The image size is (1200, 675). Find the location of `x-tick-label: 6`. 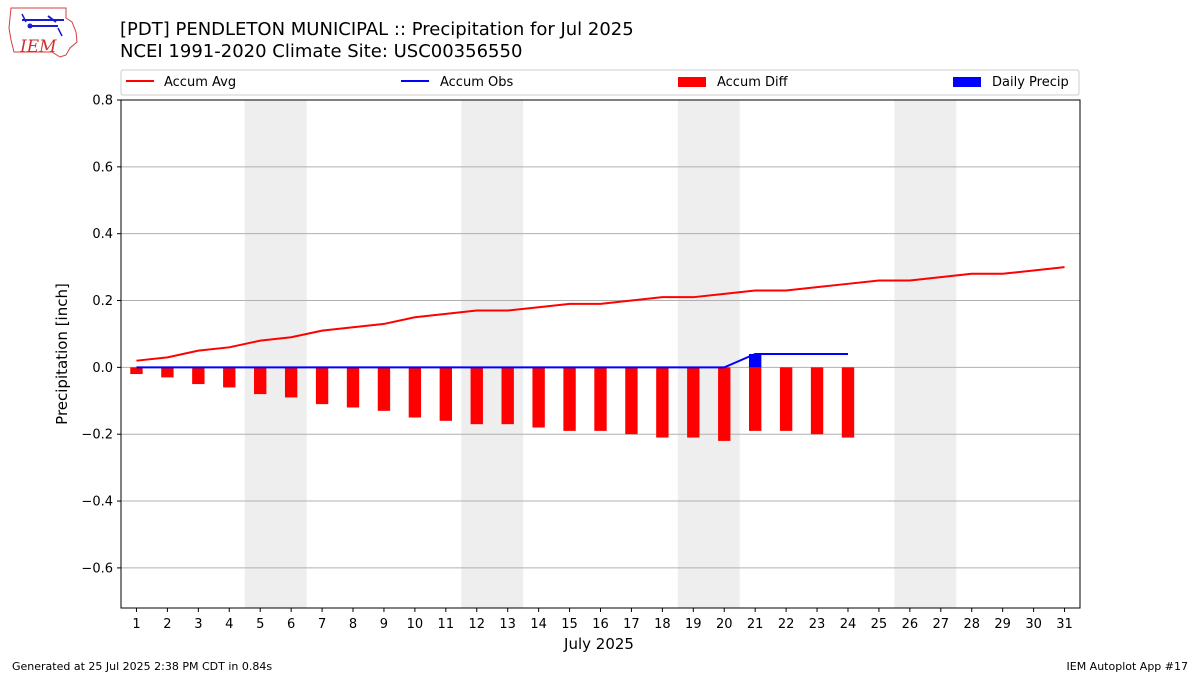

x-tick-label: 6 is located at coordinates (291, 624).